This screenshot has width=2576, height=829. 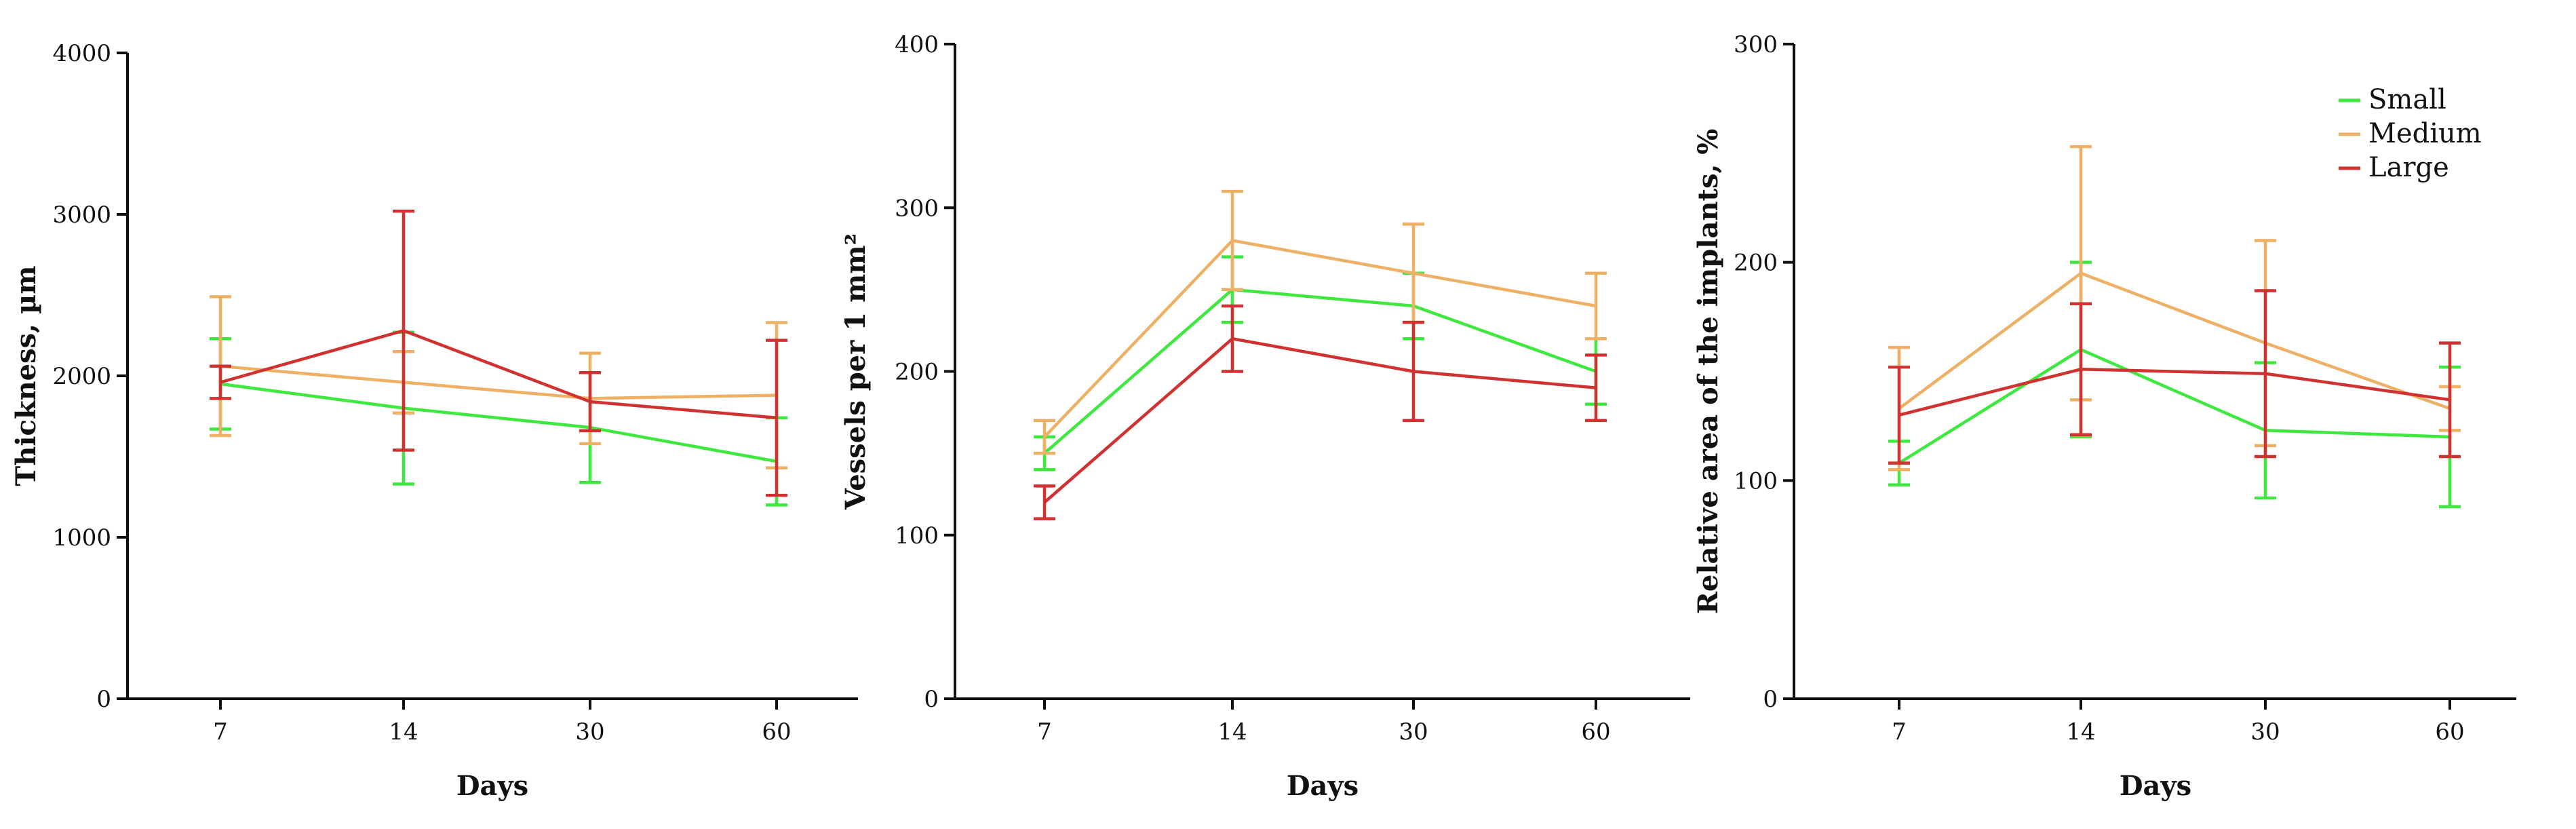 I want to click on legend-label: Large, so click(x=2408, y=167).